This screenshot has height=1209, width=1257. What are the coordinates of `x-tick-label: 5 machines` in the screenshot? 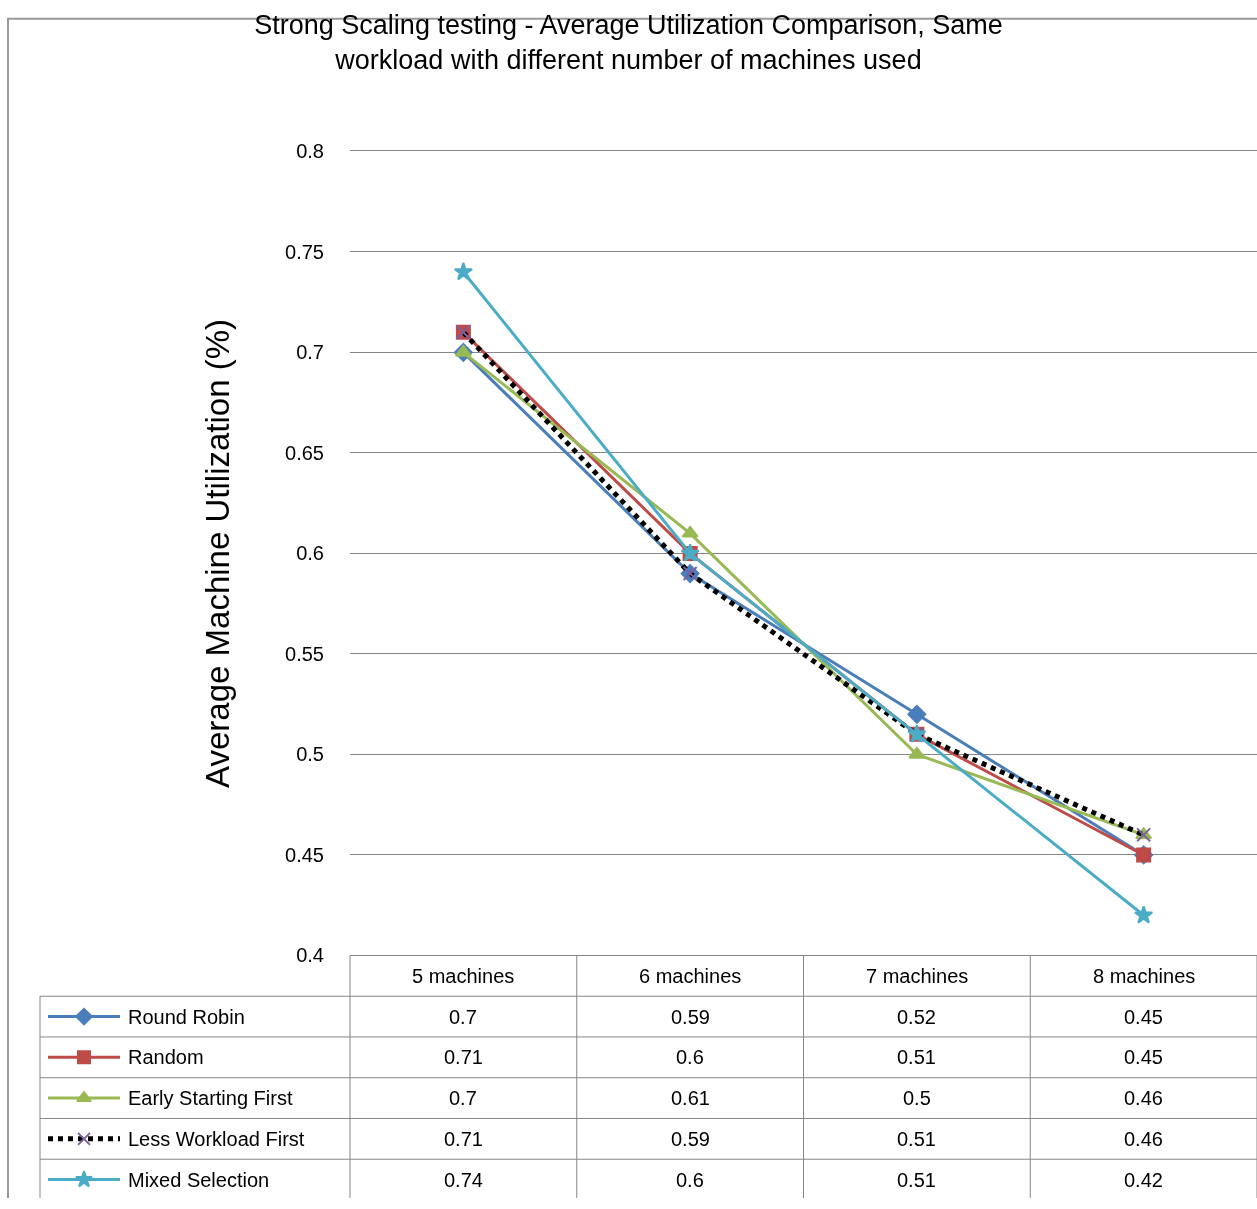 It's located at (463, 976).